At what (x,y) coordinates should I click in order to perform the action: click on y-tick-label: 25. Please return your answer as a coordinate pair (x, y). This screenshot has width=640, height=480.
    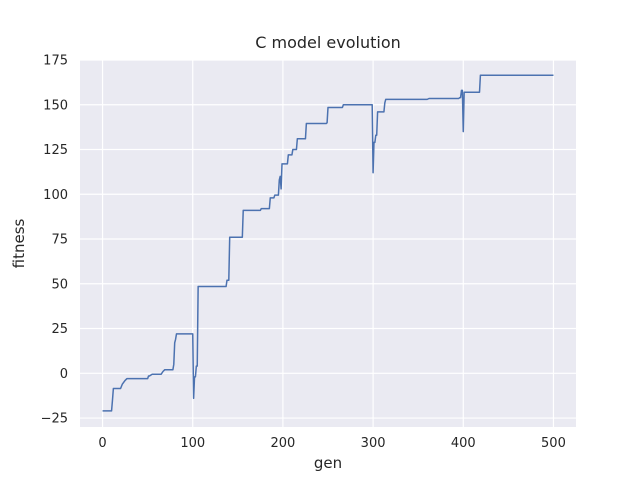
    Looking at the image, I should click on (59, 329).